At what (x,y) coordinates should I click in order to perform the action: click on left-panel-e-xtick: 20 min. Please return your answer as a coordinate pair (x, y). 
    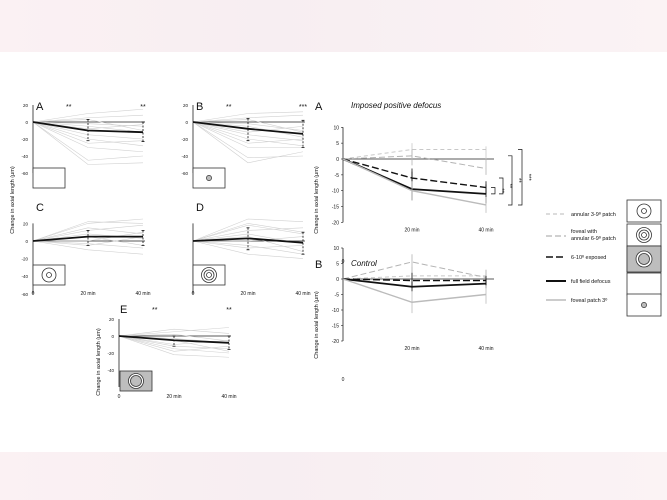
    Looking at the image, I should click on (173, 397).